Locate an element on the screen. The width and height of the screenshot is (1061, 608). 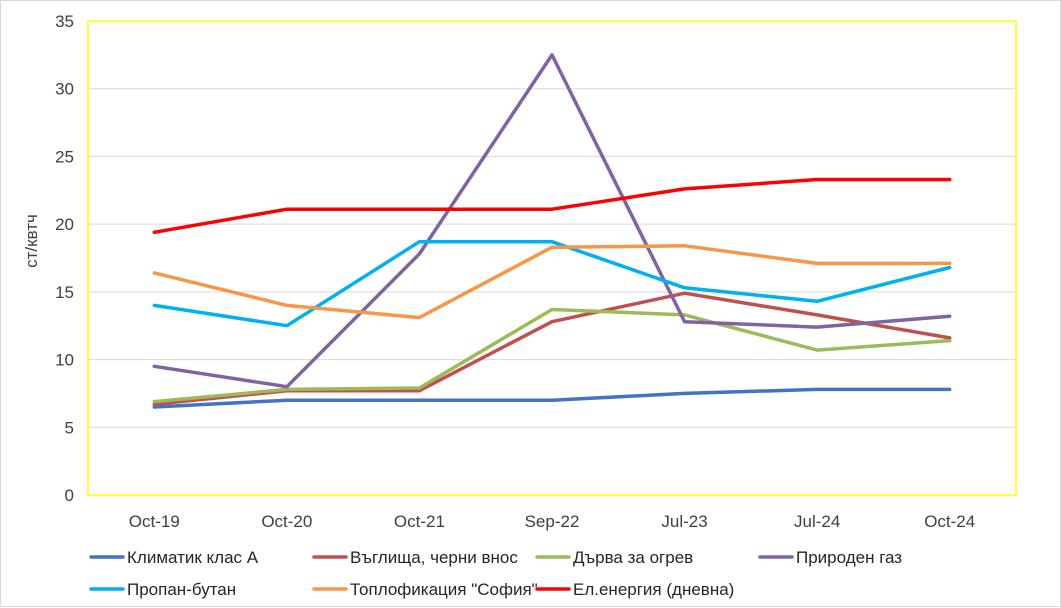
x-tick-label: Jul-24 is located at coordinates (817, 521).